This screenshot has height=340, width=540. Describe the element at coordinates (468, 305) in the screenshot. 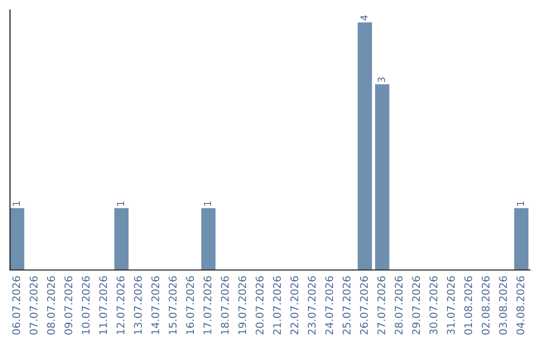

I see `x-tick-label: 01.08.2026` at that location.